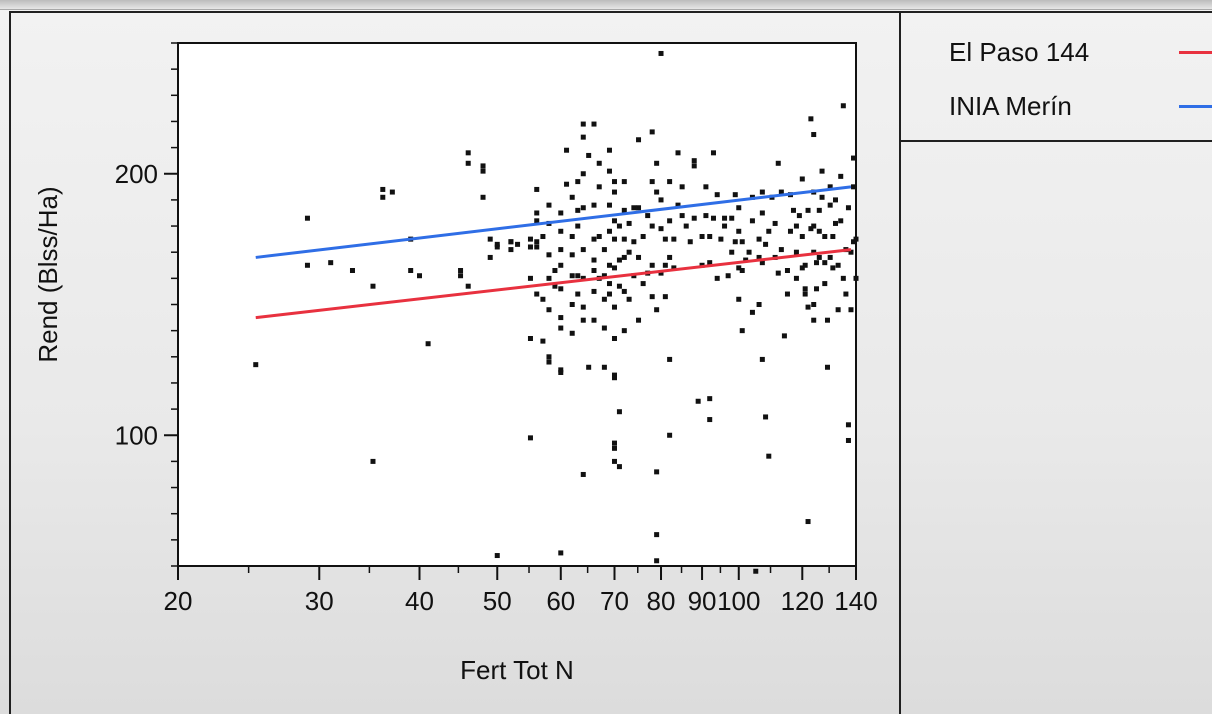 The height and width of the screenshot is (714, 1212). What do you see at coordinates (1195, 106) in the screenshot?
I see `legend-swatch-blue` at bounding box center [1195, 106].